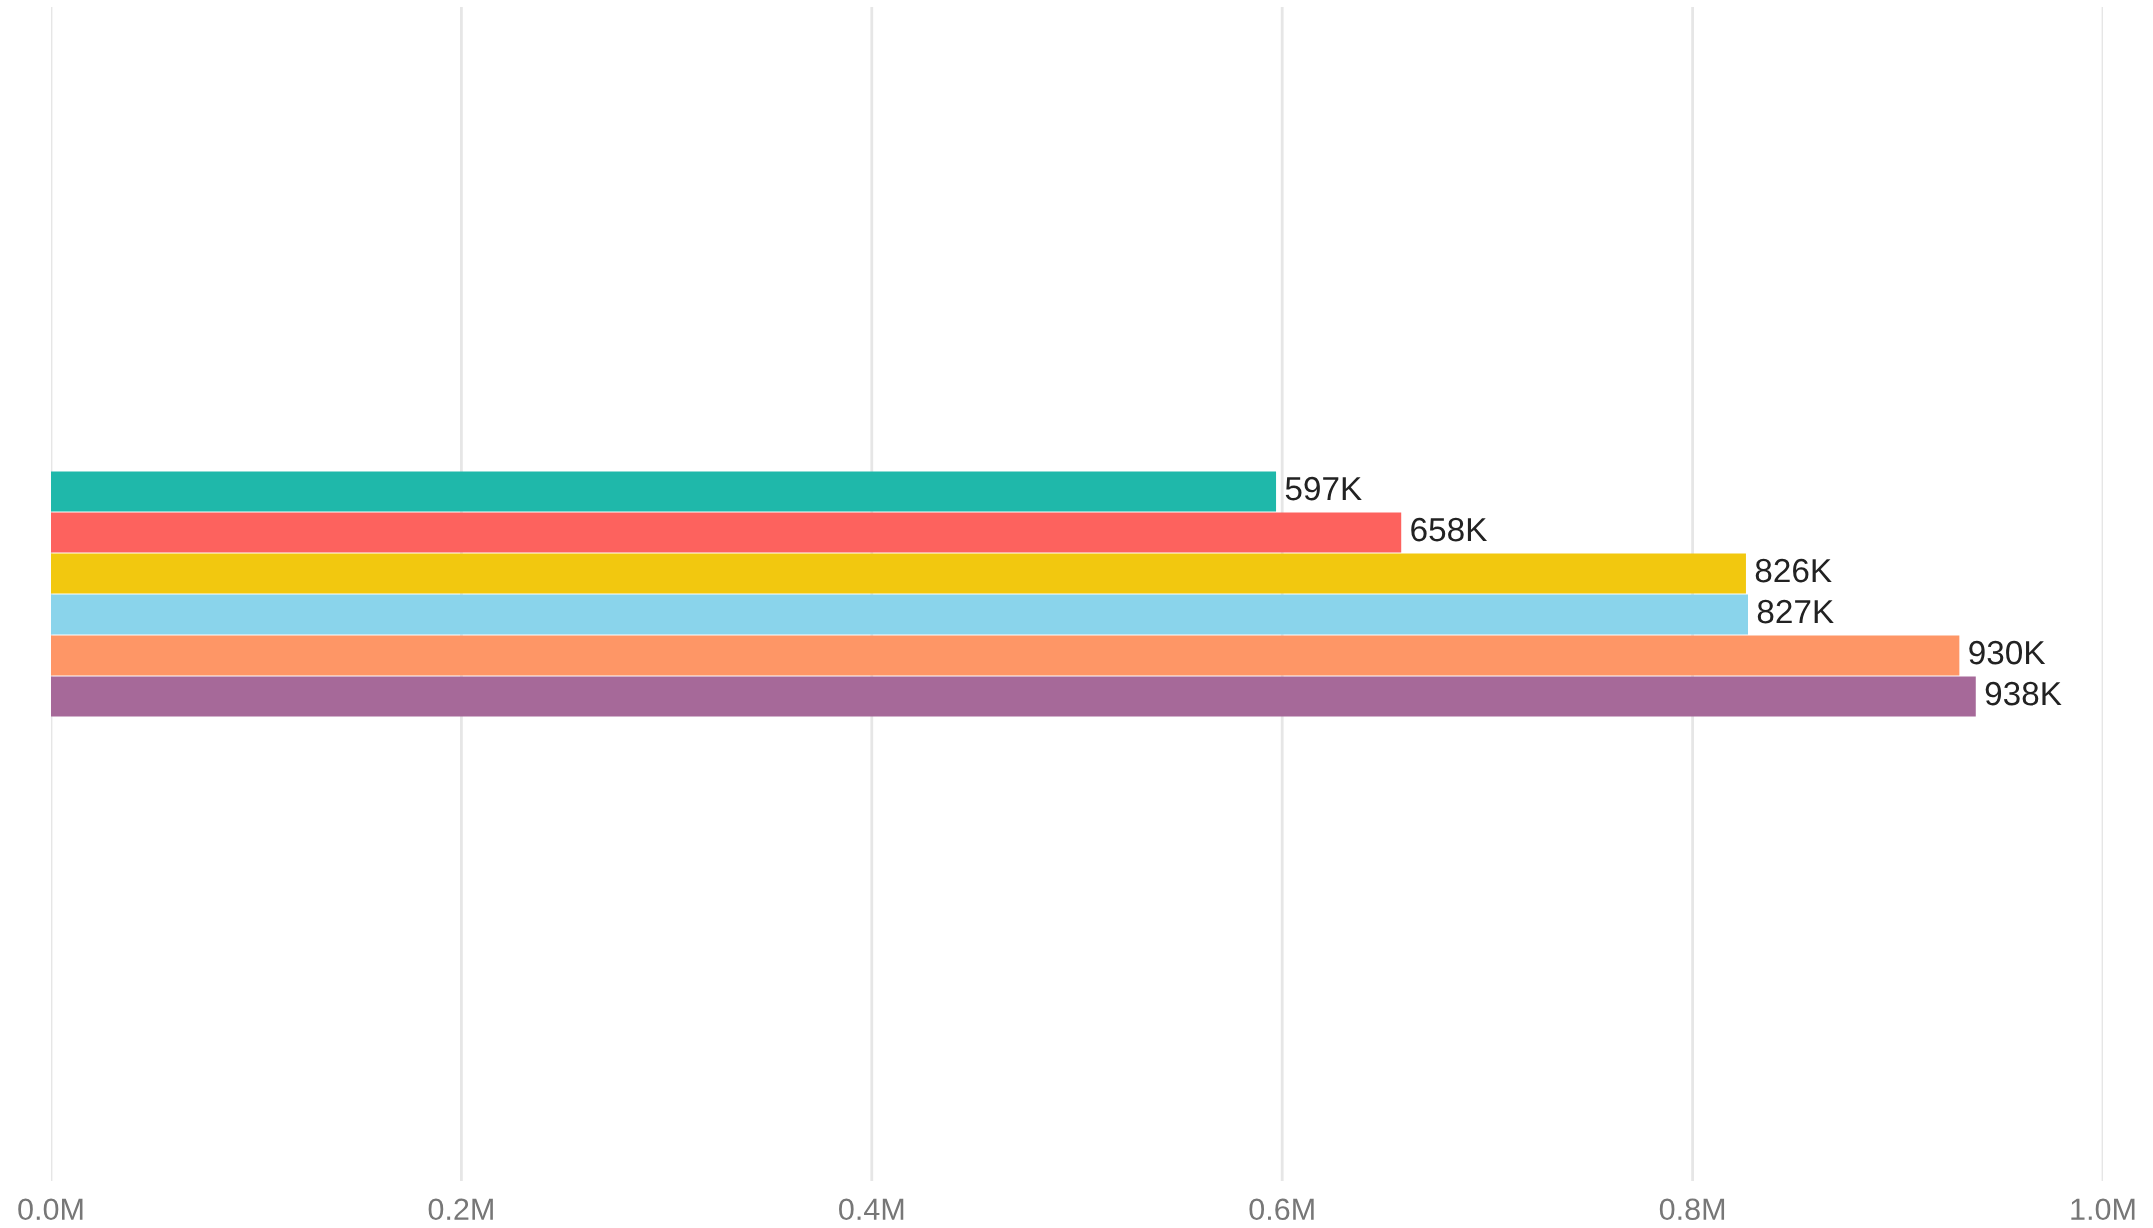  I want to click on data-label: 938K, so click(2023, 693).